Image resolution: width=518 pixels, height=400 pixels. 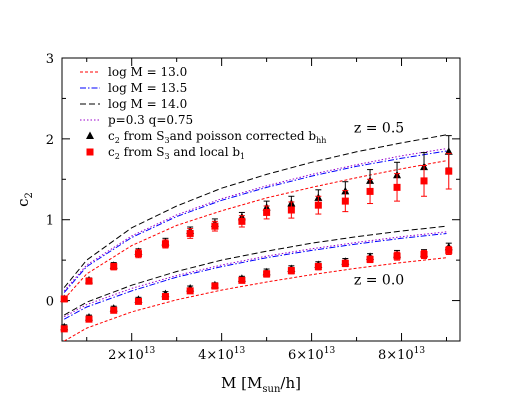 What do you see at coordinates (50, 302) in the screenshot?
I see `y-tick-label: 0` at bounding box center [50, 302].